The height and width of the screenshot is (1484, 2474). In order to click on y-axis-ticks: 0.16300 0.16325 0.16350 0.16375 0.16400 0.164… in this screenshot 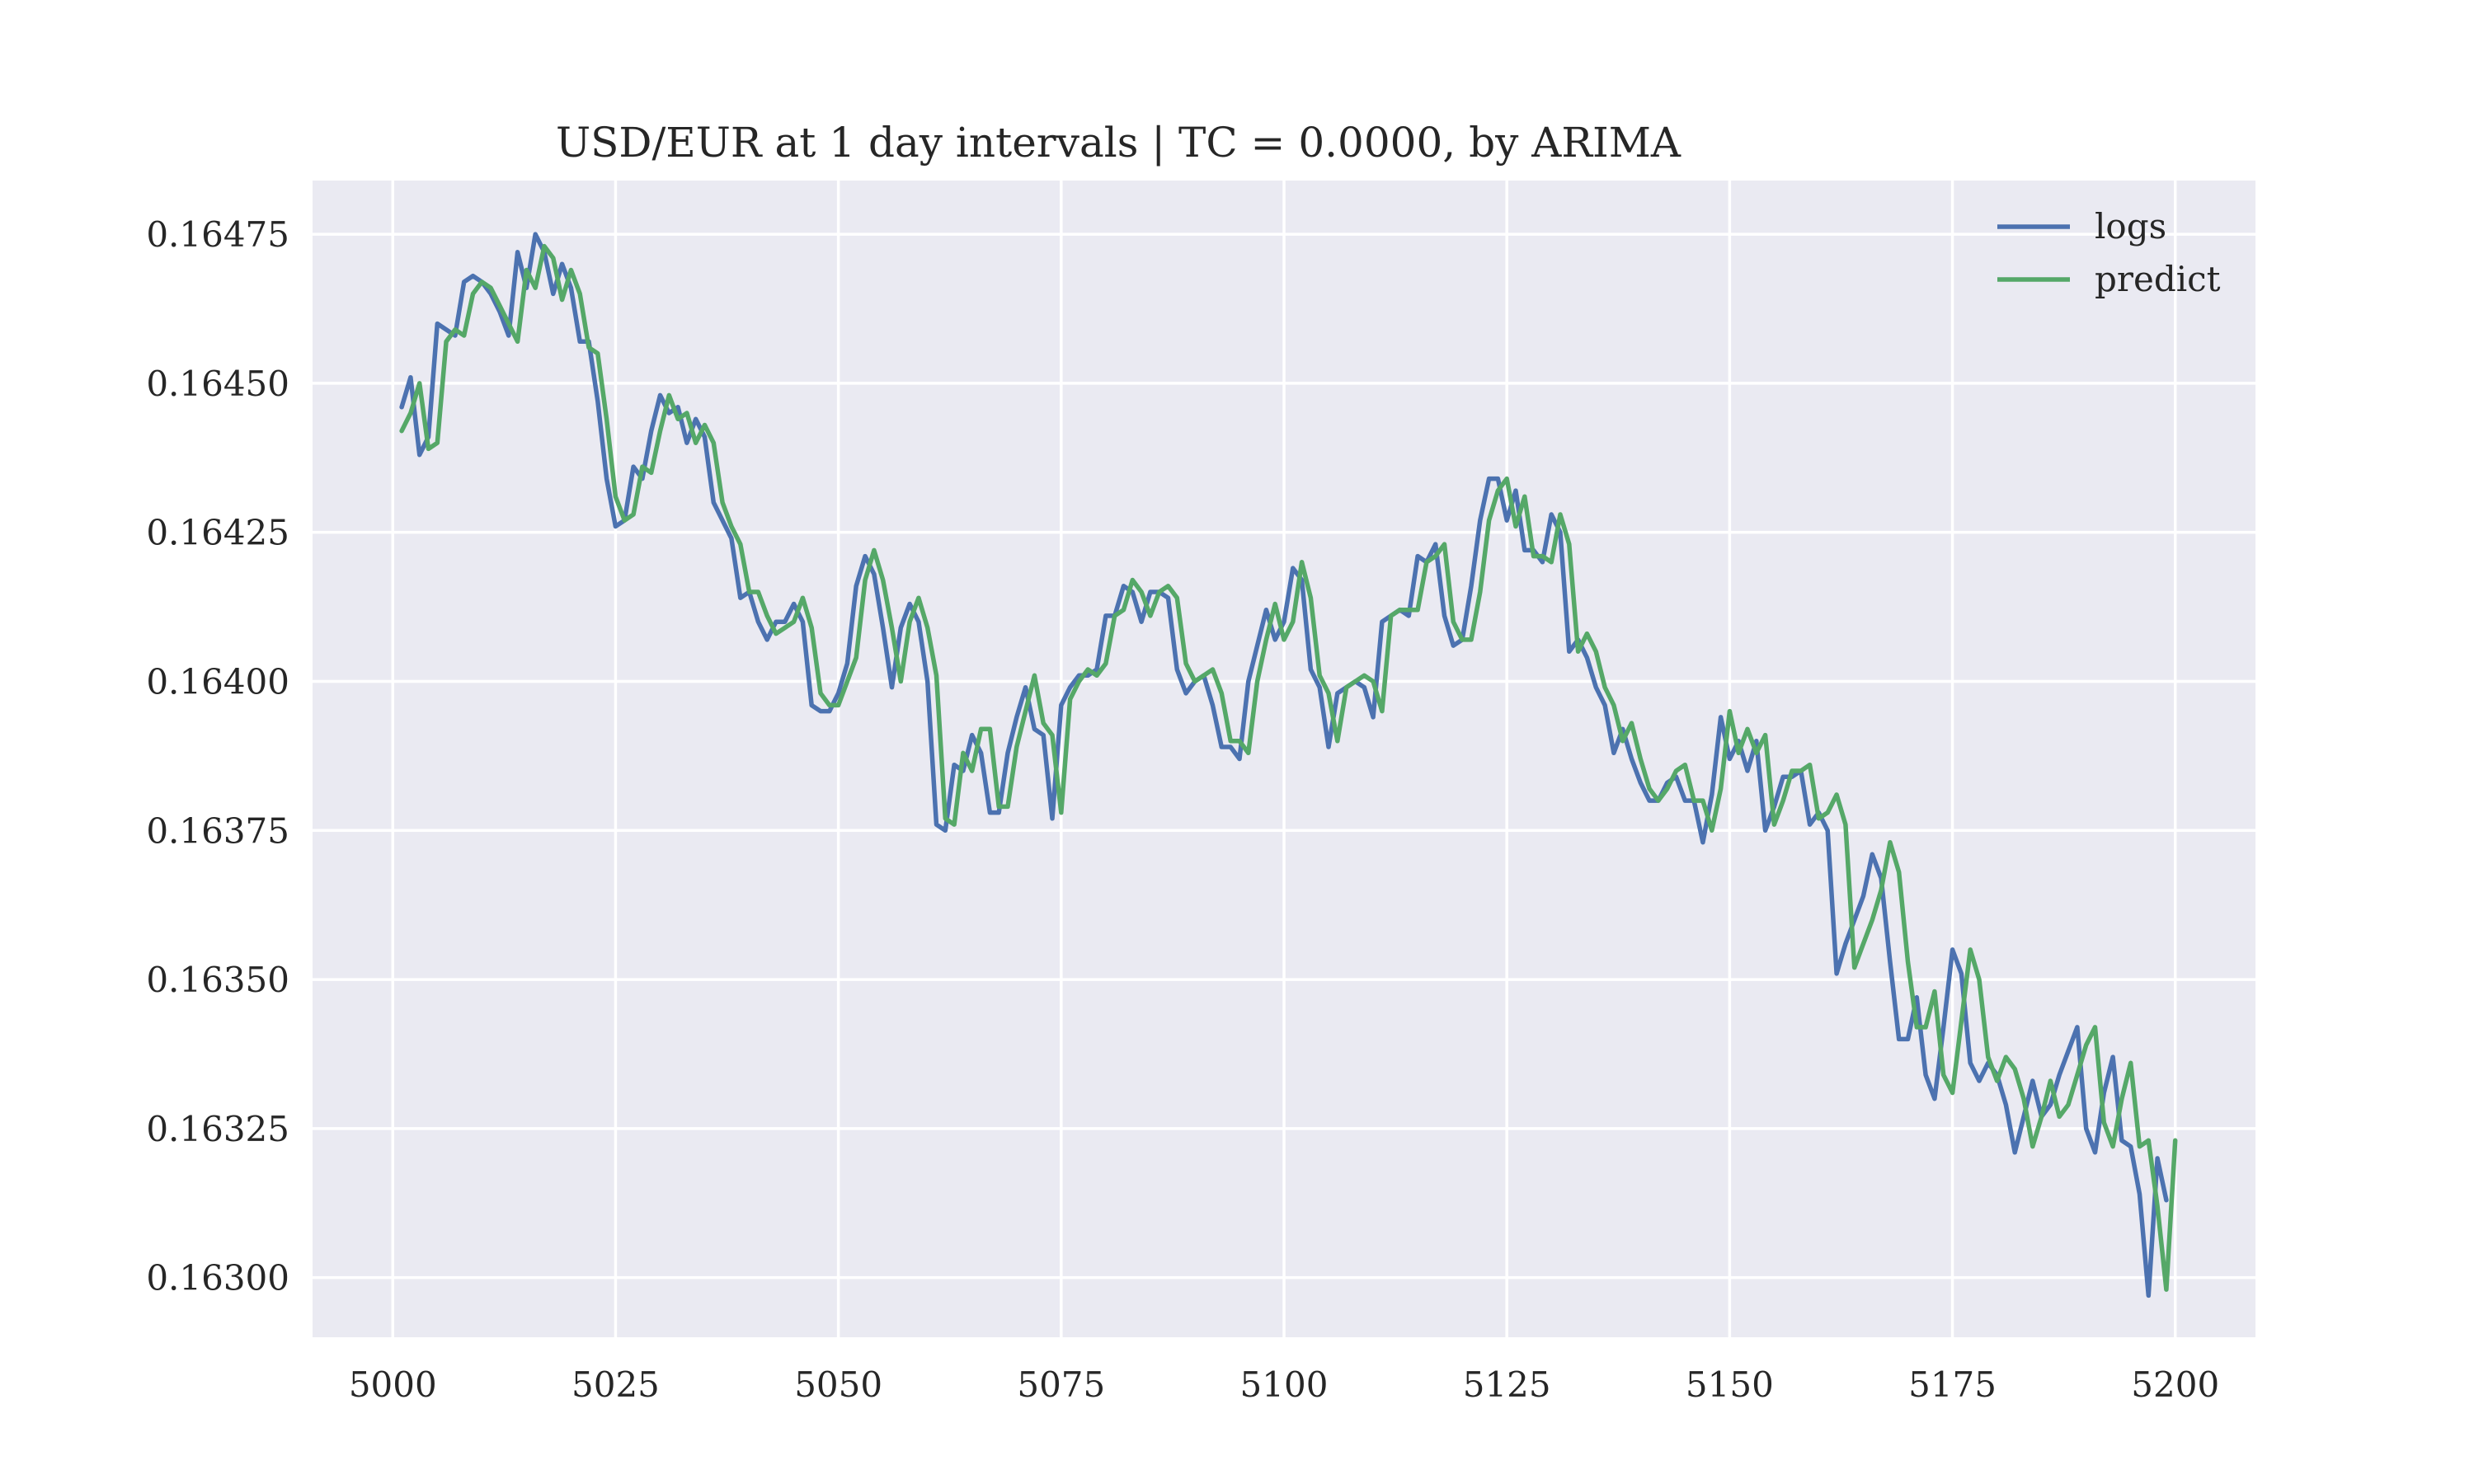, I will do `click(217, 756)`.